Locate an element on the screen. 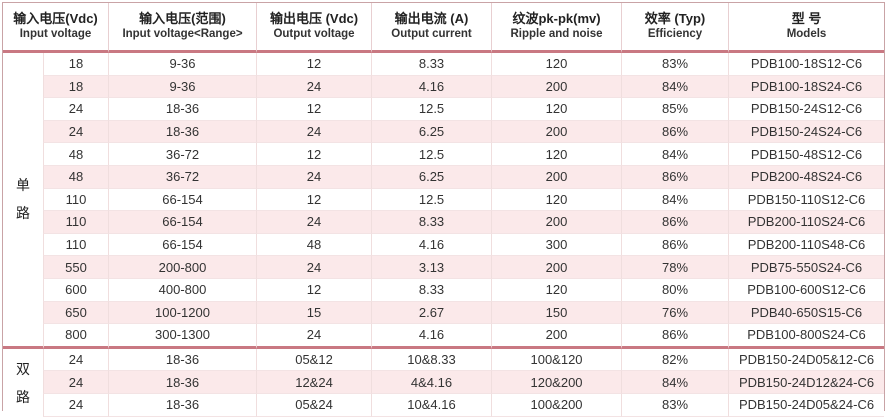  header-en: Models is located at coordinates (806, 34).